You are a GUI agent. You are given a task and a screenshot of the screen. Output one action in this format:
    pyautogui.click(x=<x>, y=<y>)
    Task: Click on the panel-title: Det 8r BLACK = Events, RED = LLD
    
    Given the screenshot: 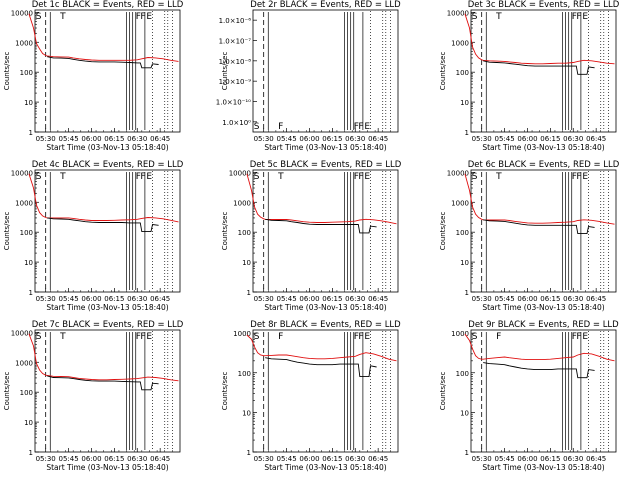 What is the action you would take?
    pyautogui.click(x=325, y=325)
    